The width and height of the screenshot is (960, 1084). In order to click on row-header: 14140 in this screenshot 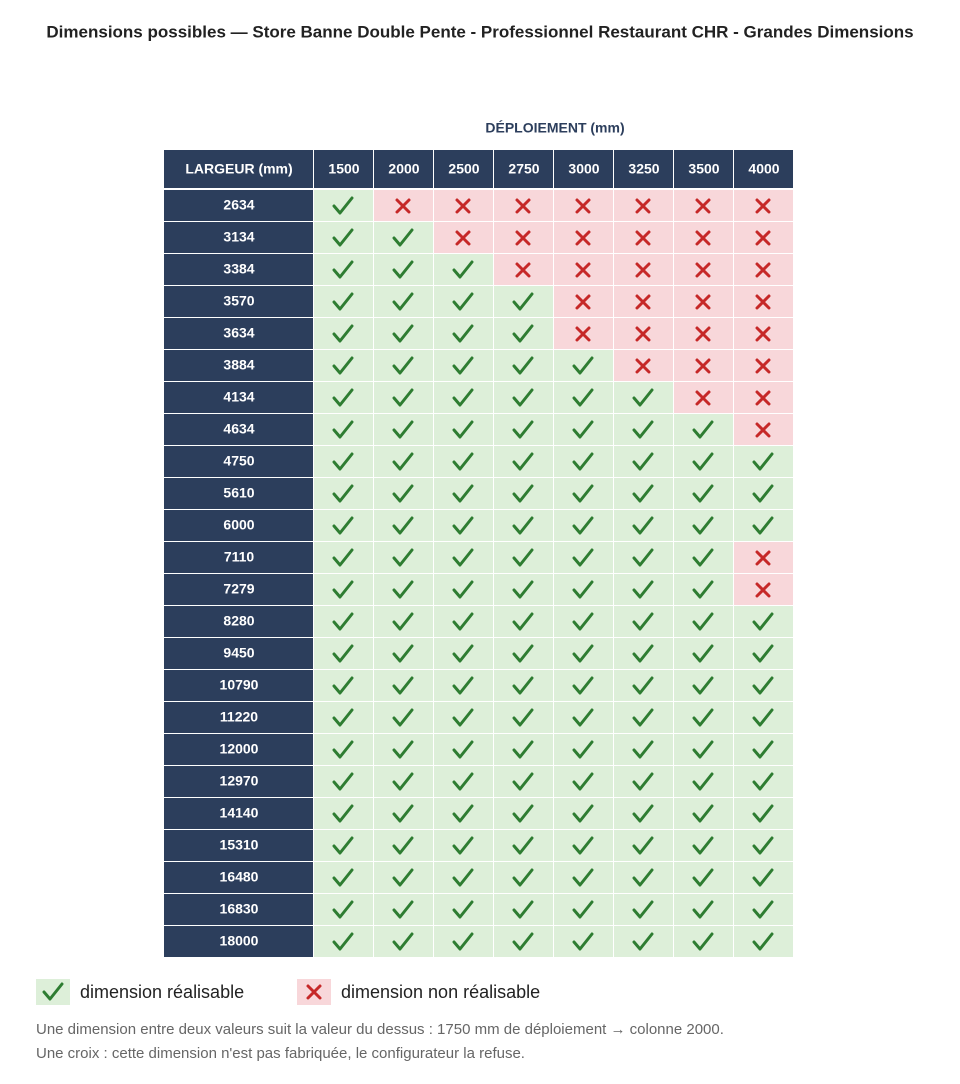, I will do `click(239, 813)`.